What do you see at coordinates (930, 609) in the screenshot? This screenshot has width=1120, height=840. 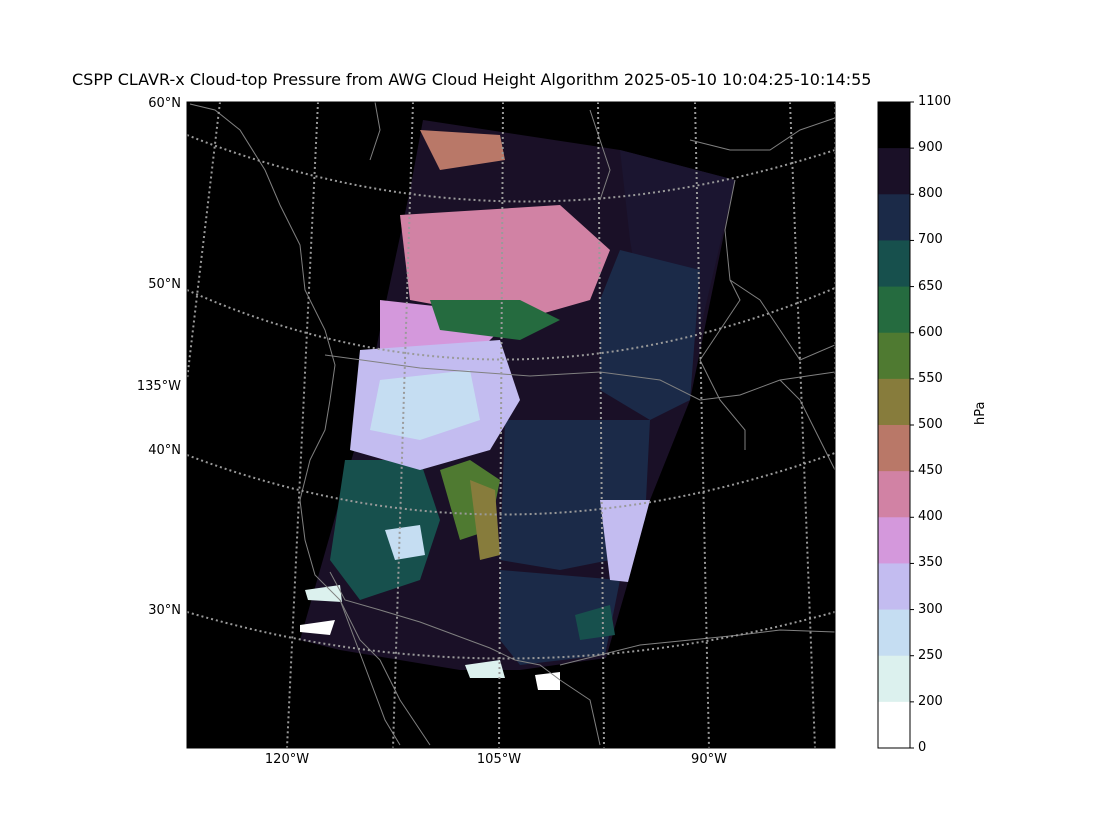 I see `colorbar-tick-label: 300` at bounding box center [930, 609].